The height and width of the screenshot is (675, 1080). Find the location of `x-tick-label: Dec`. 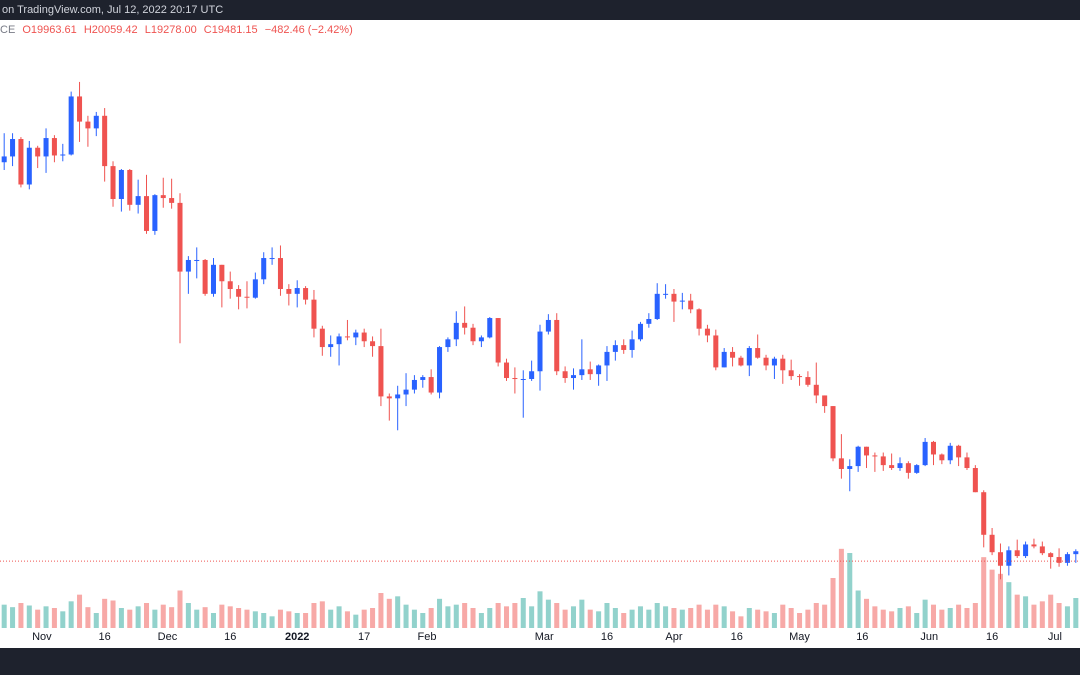

x-tick-label: Dec is located at coordinates (168, 637).